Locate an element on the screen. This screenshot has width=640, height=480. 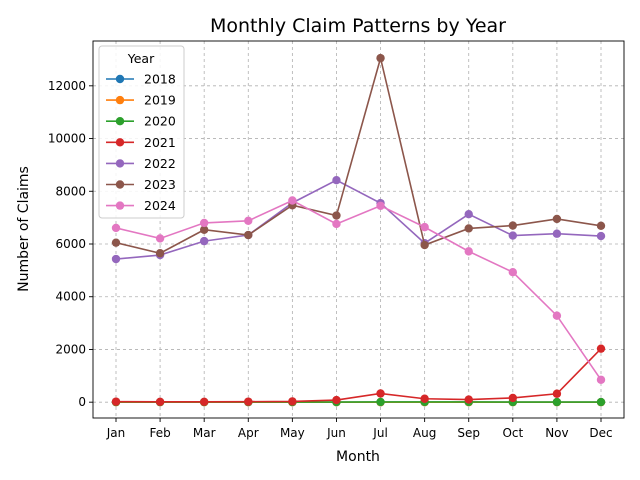
legend-label: 2022 is located at coordinates (160, 163).